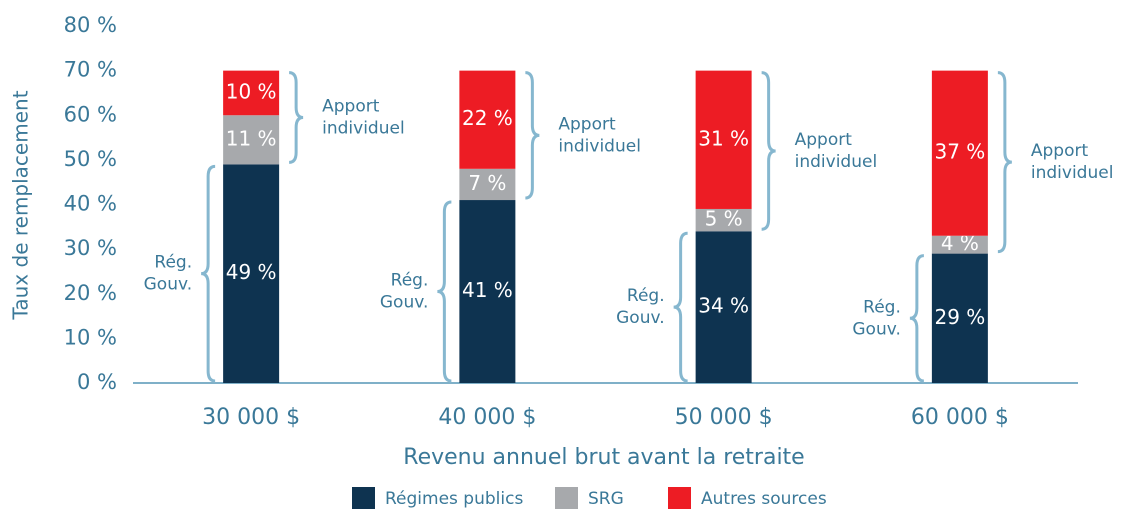  I want to click on legend-label: Régimes publics, so click(454, 499).